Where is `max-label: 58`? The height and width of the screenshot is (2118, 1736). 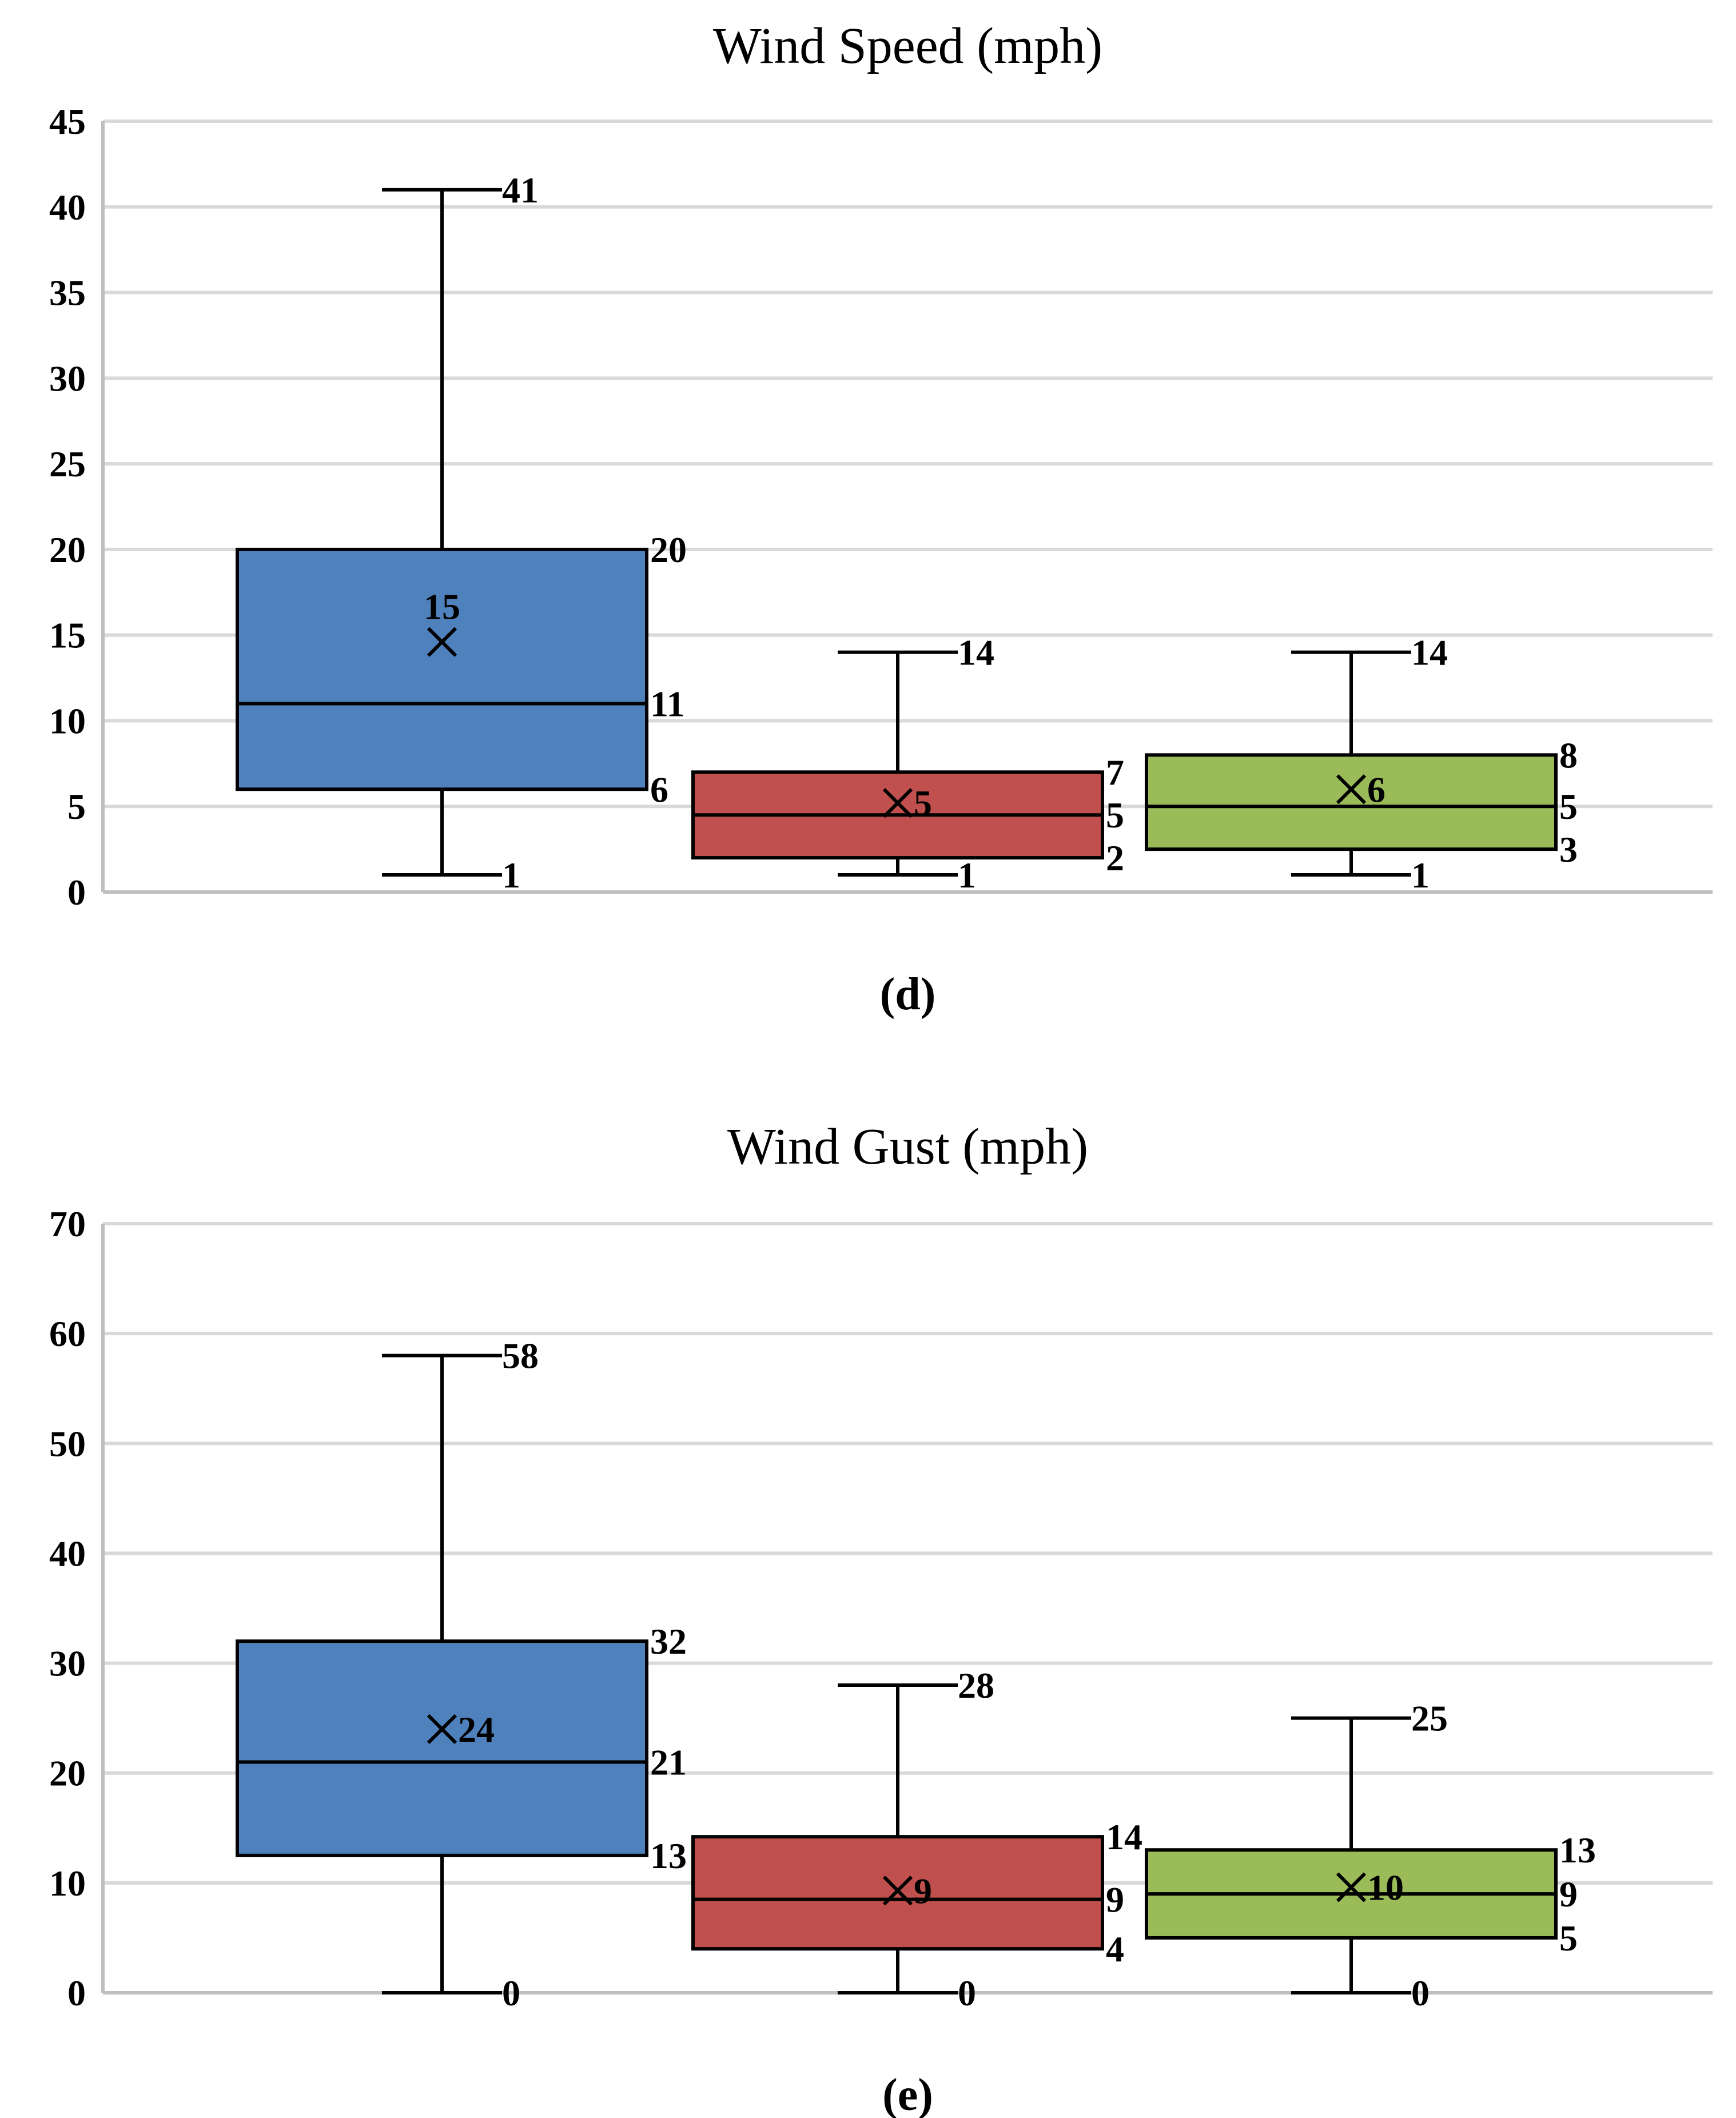 max-label: 58 is located at coordinates (520, 1356).